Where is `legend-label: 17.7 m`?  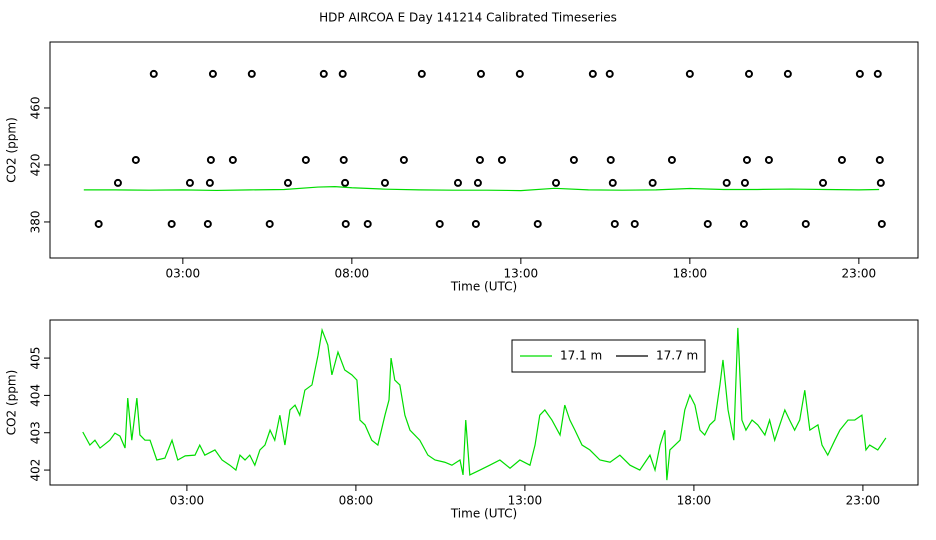 legend-label: 17.7 m is located at coordinates (677, 356).